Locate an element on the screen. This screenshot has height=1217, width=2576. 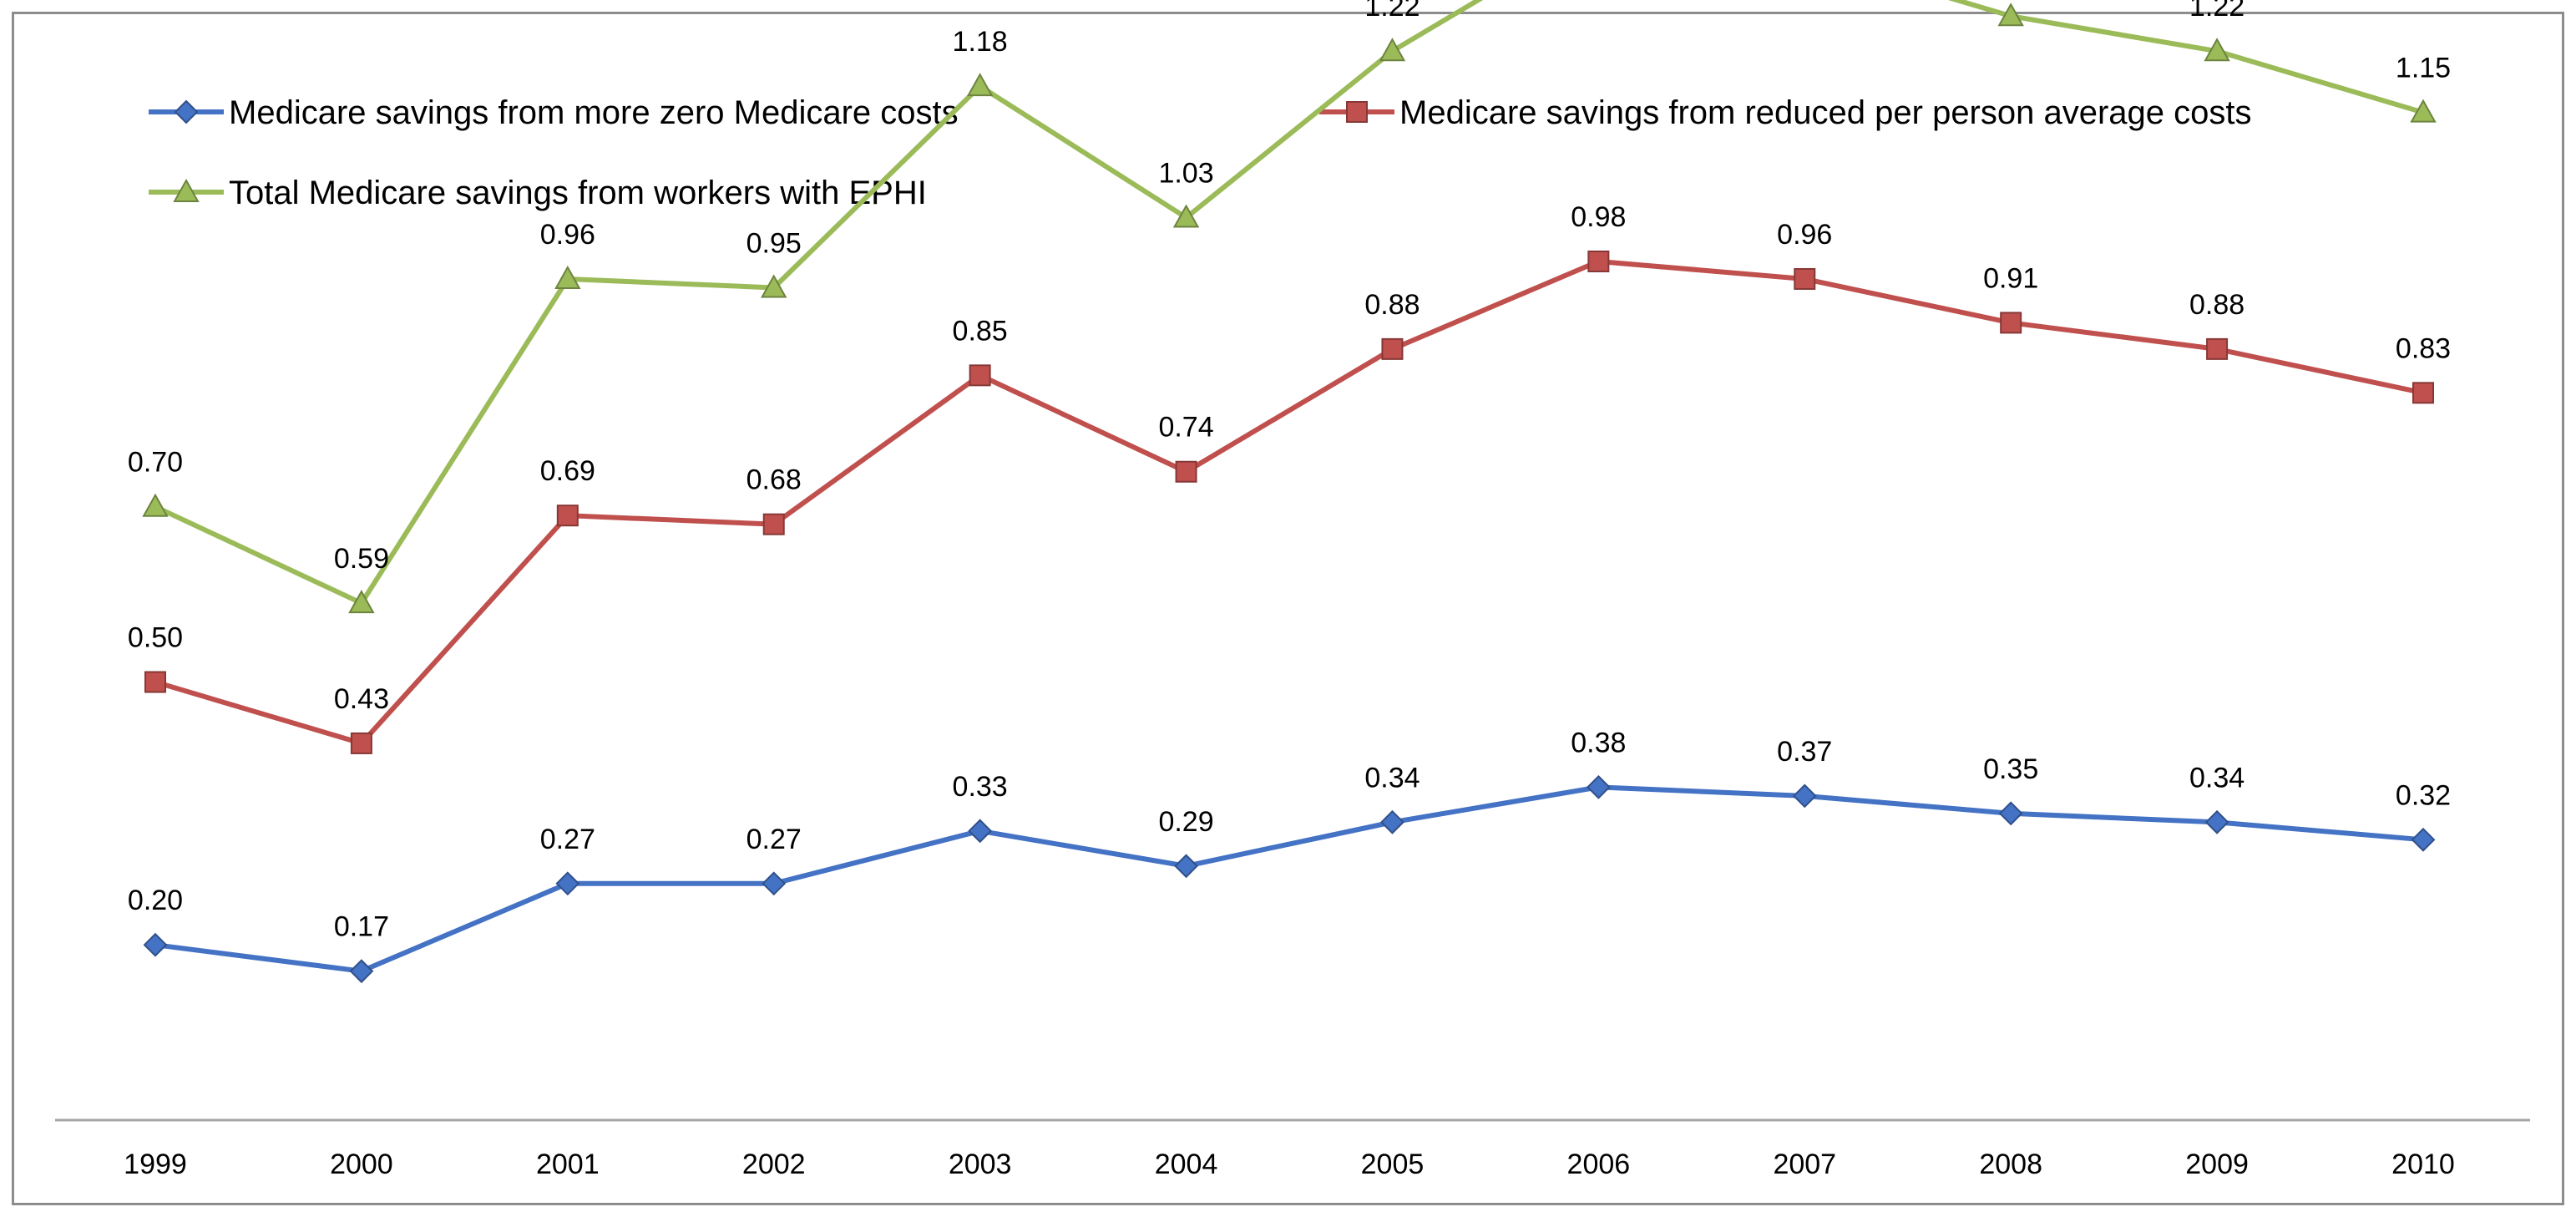
legend-marker-total-savings is located at coordinates (186, 190).